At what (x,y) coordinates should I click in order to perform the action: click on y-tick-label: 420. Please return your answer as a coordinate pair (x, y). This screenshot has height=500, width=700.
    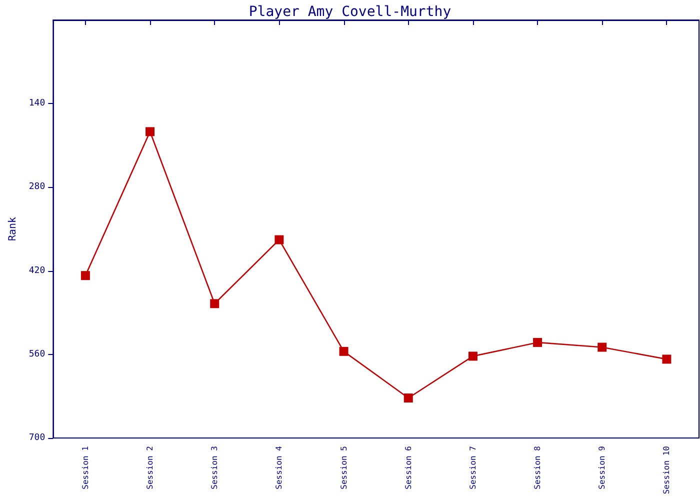
    Looking at the image, I should click on (37, 271).